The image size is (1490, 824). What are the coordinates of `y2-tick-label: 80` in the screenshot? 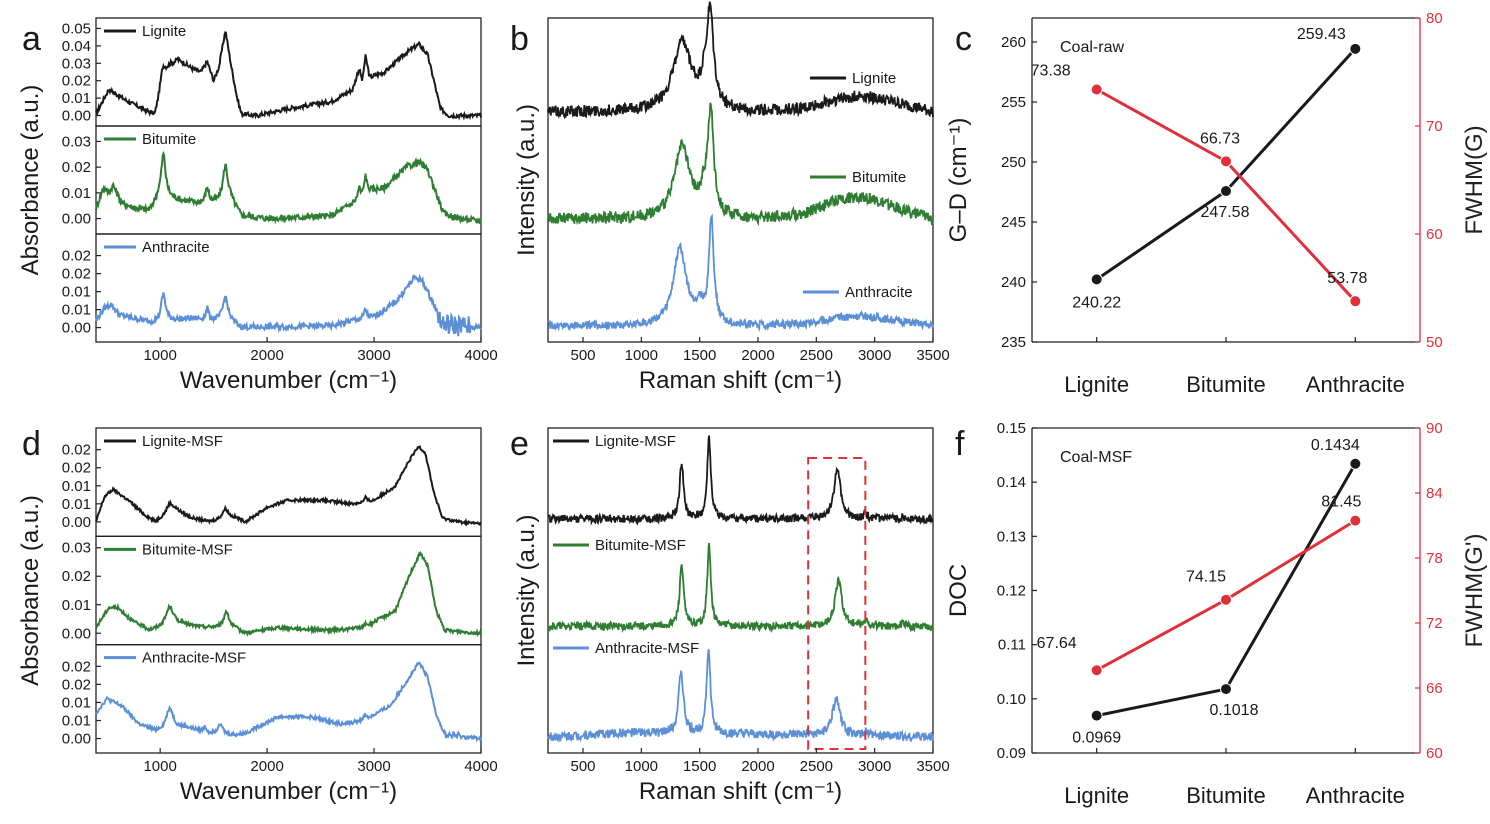 It's located at (1434, 18).